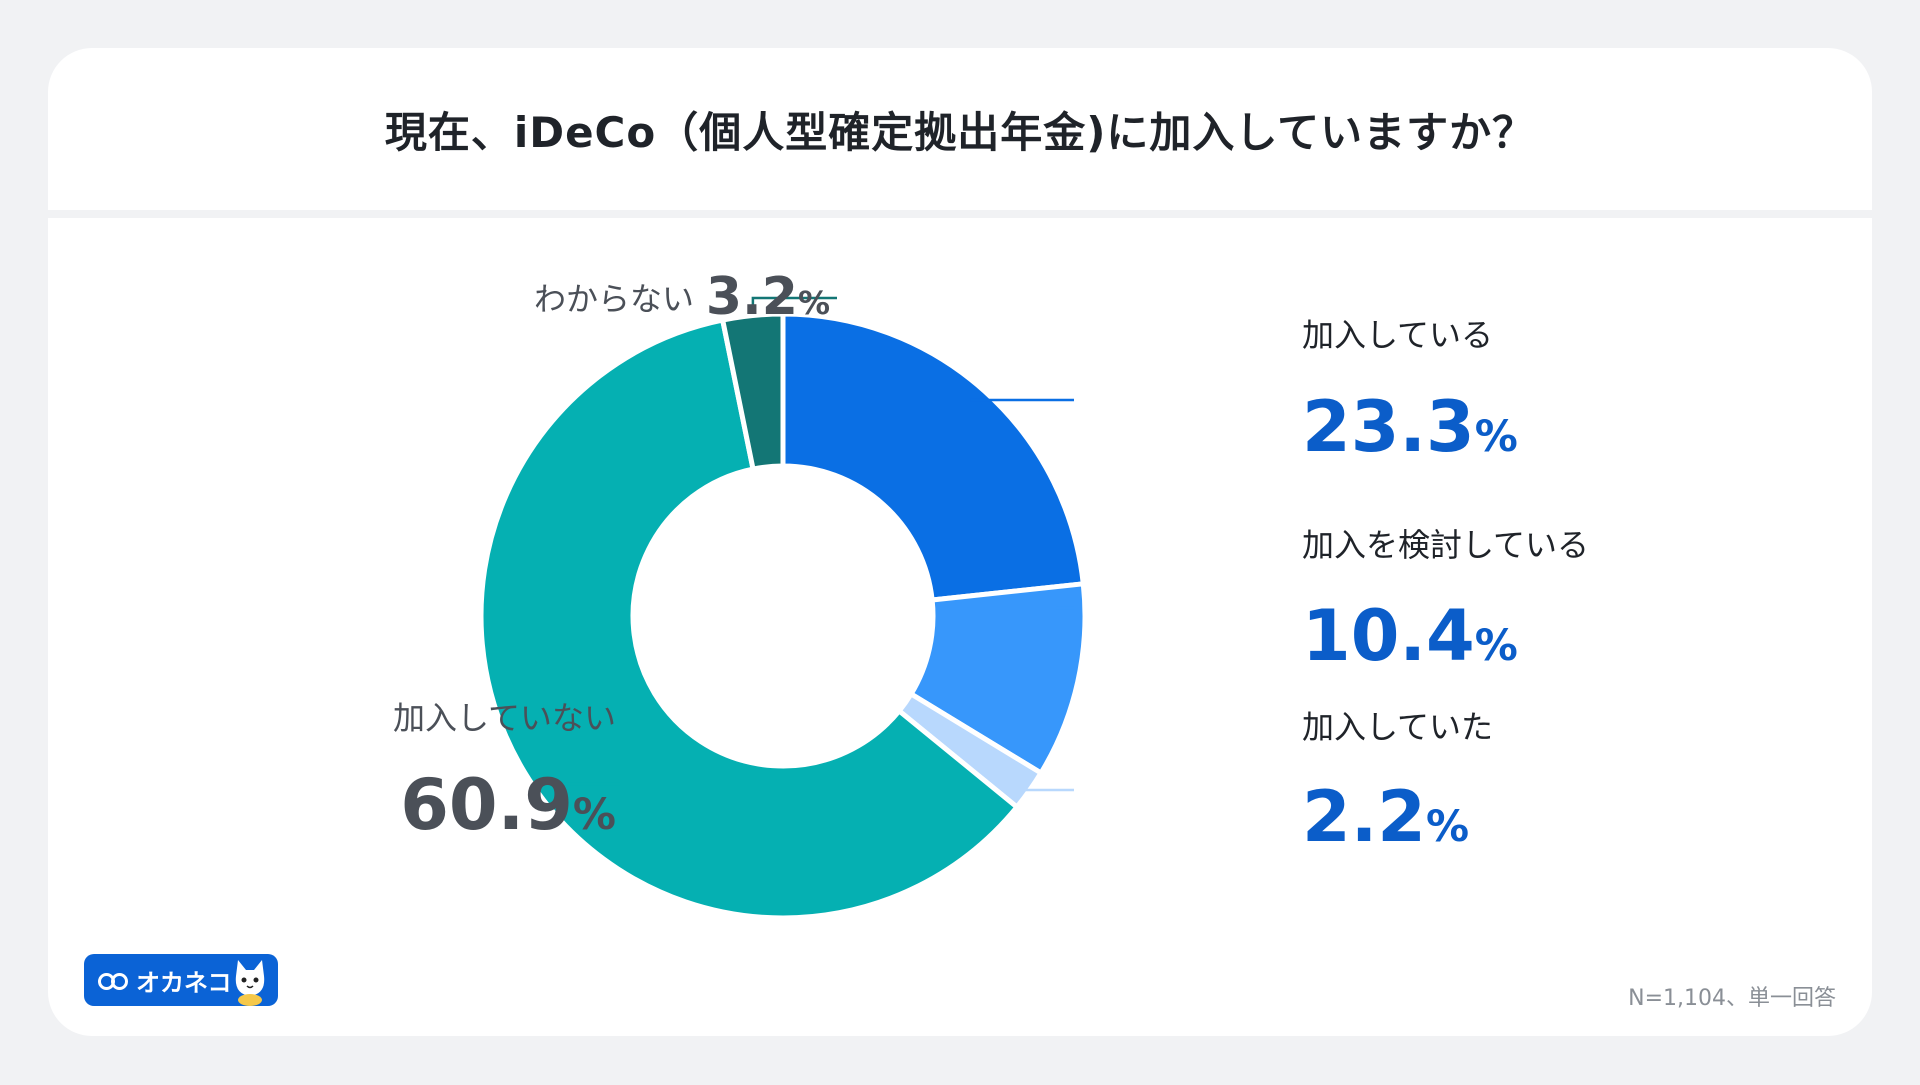 This screenshot has width=1920, height=1085. What do you see at coordinates (960, 214) in the screenshot?
I see `divider` at bounding box center [960, 214].